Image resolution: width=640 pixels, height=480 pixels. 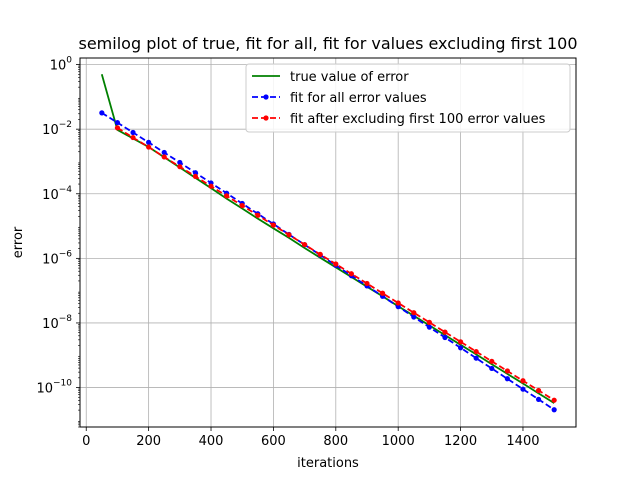 What do you see at coordinates (57, 258) in the screenshot?
I see `y-tick-label: 10⁻⁶` at bounding box center [57, 258].